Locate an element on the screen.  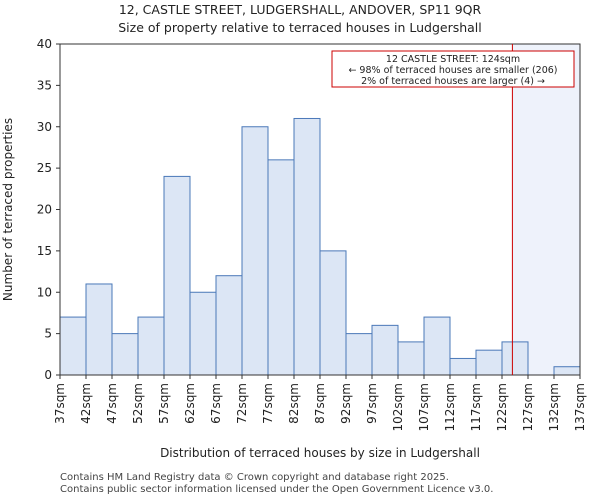
bar-37sqm is located at coordinates (73, 346).